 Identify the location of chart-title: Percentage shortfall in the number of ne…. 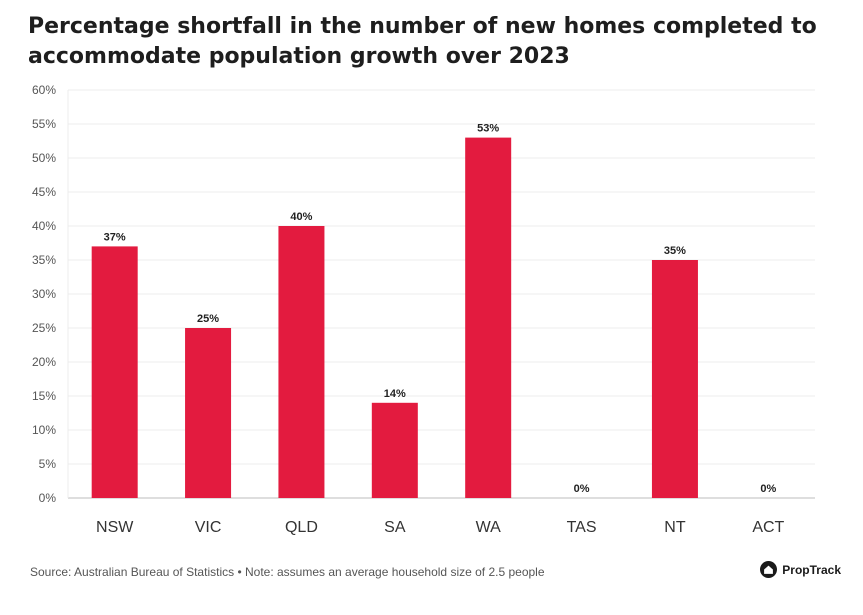
(422, 41).